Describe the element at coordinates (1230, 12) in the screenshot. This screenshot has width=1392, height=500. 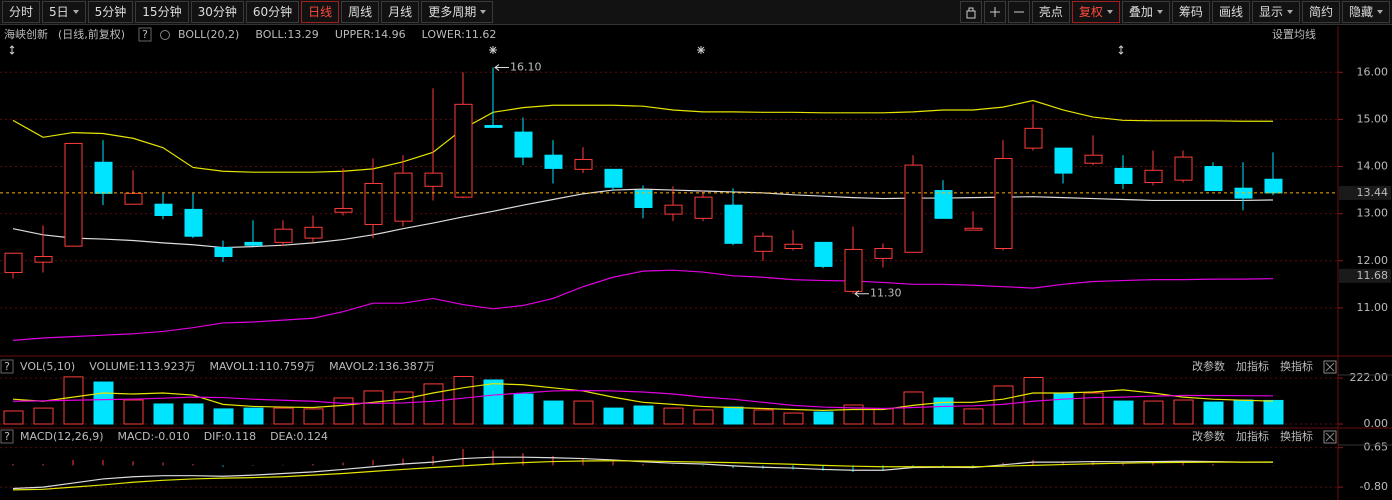
I see `toolbar-button: 画线` at that location.